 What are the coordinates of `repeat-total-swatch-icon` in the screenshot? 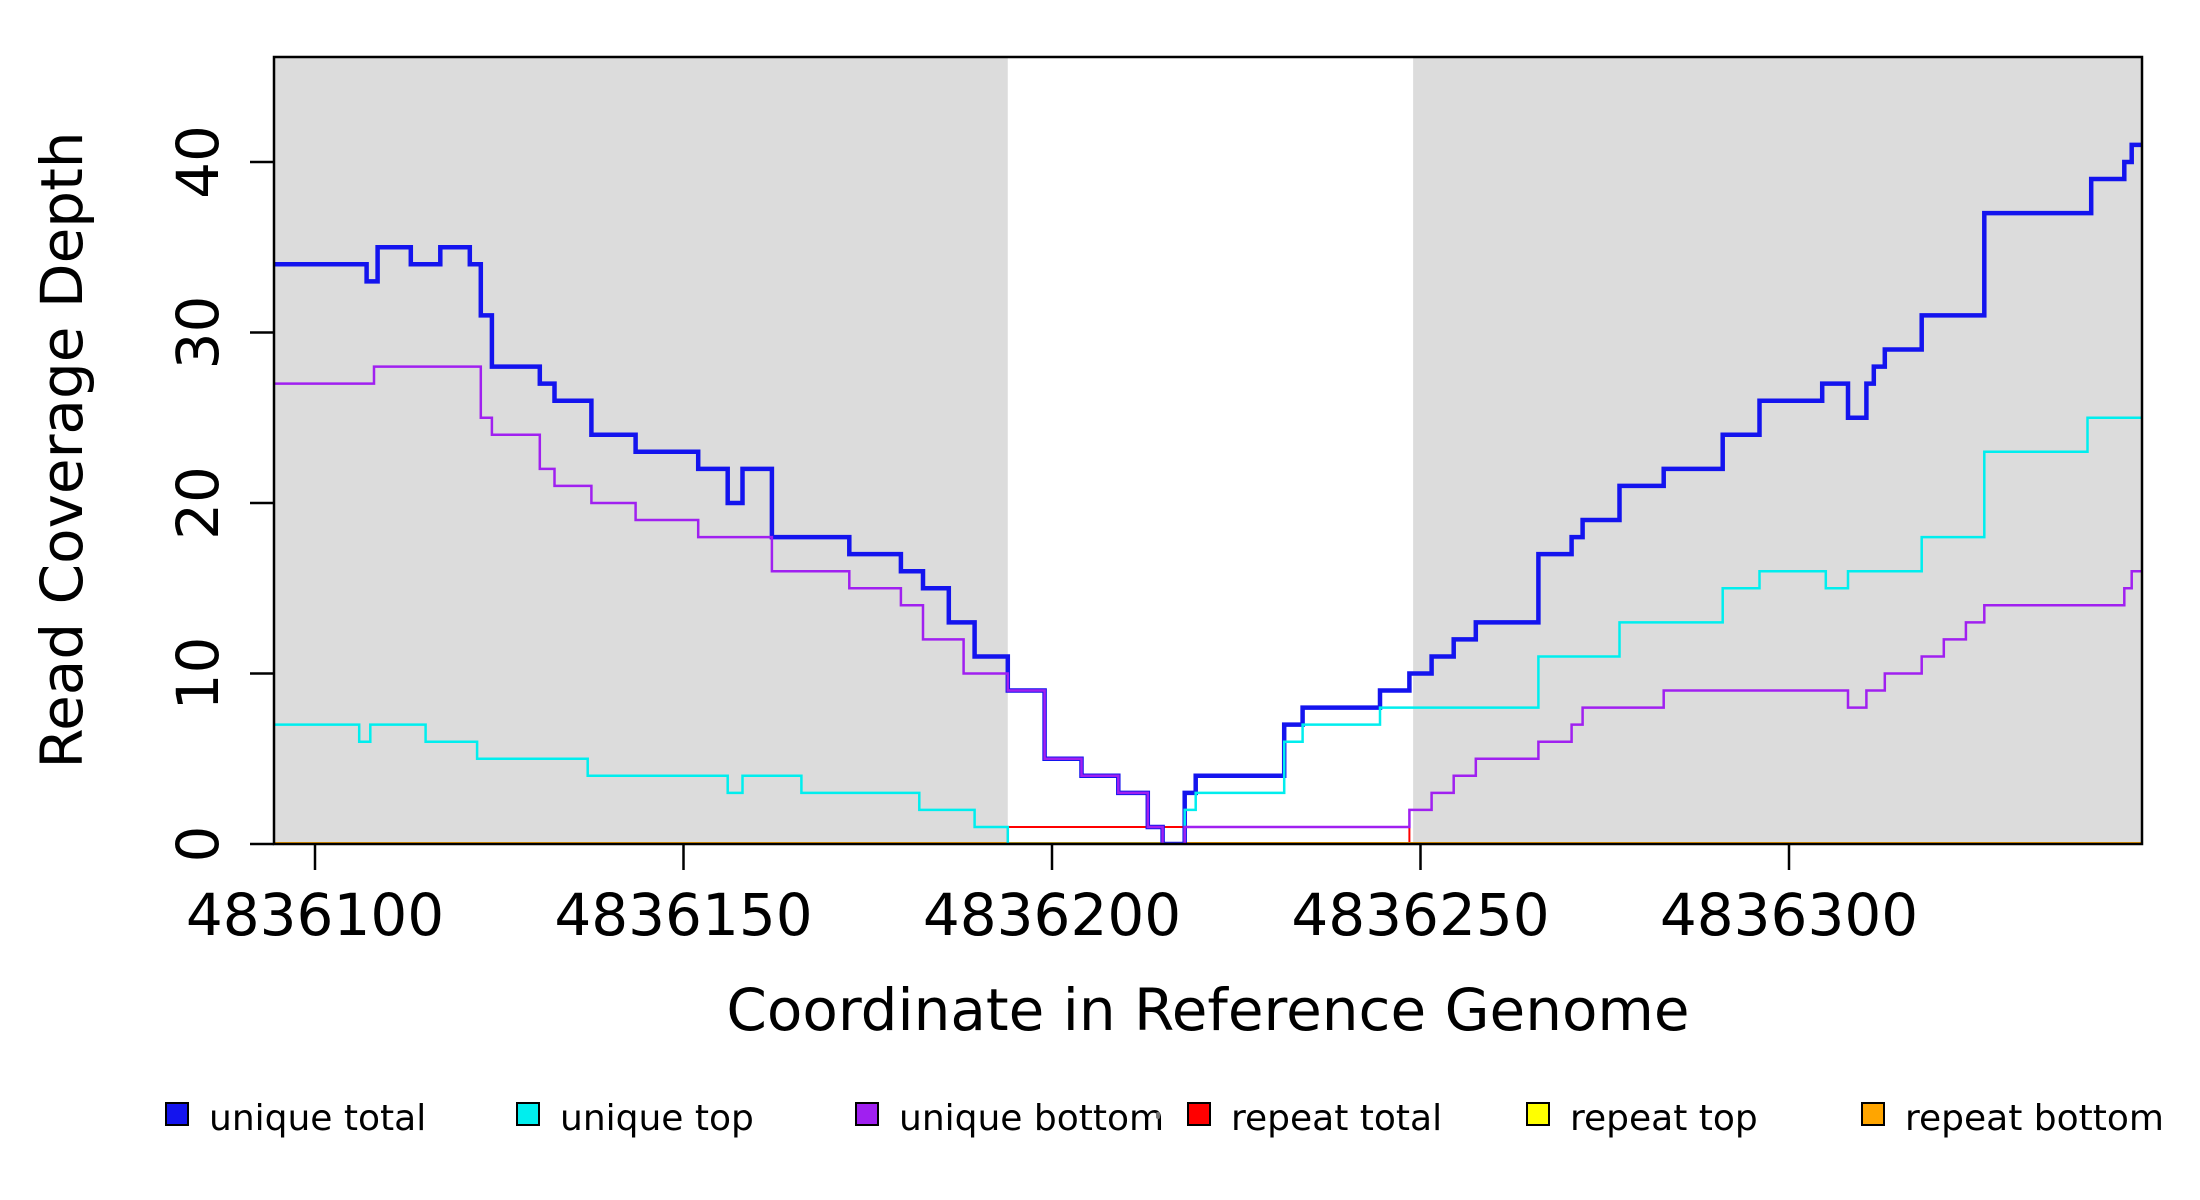 It's located at (1199, 1114).